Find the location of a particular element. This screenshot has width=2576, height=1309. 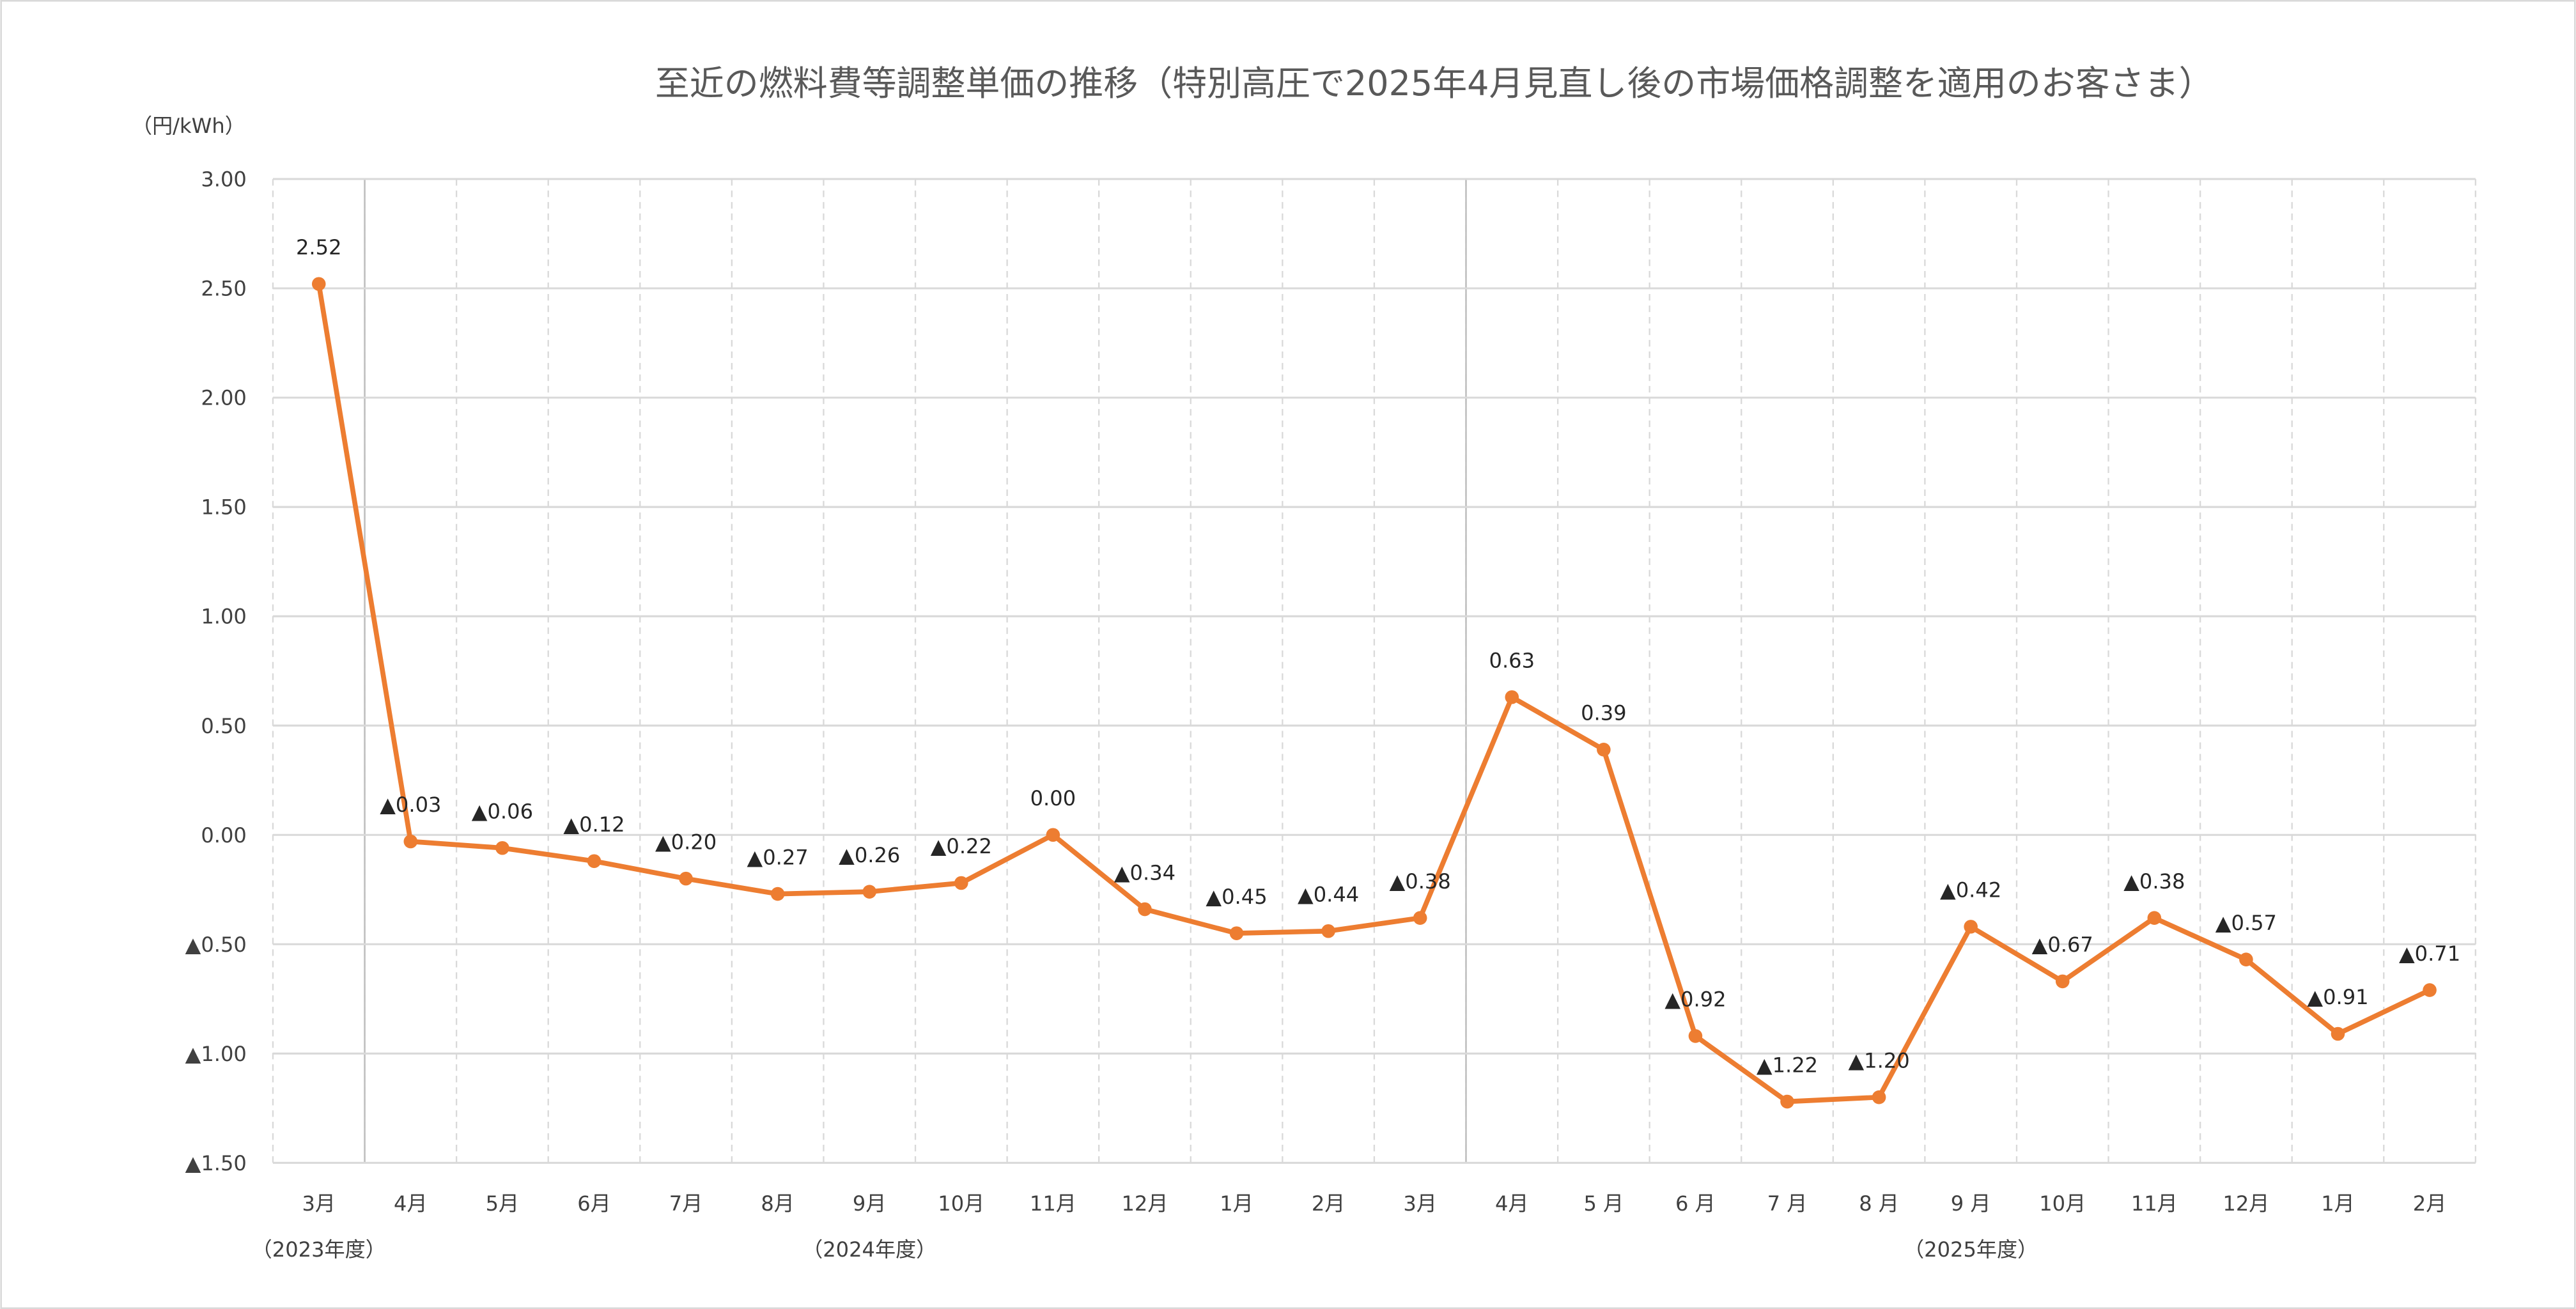

x-tick-label: 7月 is located at coordinates (686, 1203).